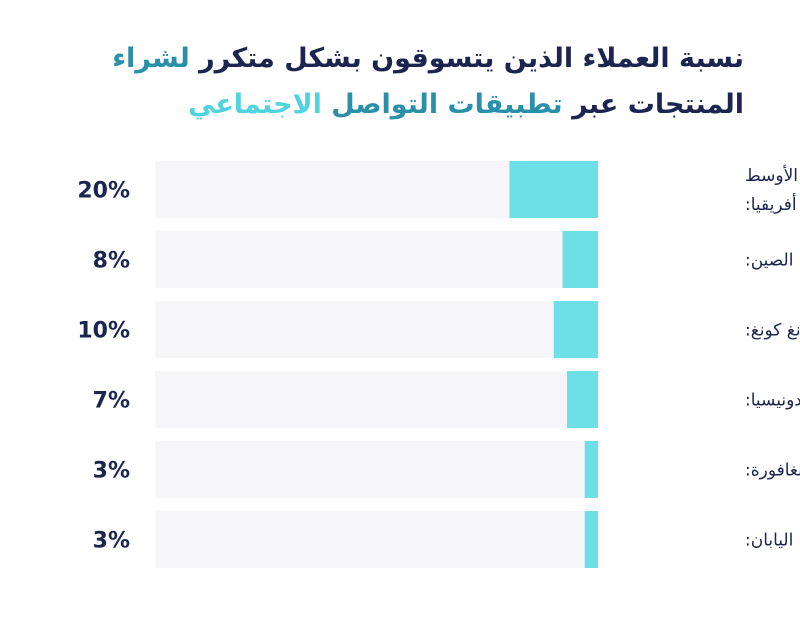 This screenshot has height=630, width=800. I want to click on bar-row: الصين: 8%, so click(443, 259).